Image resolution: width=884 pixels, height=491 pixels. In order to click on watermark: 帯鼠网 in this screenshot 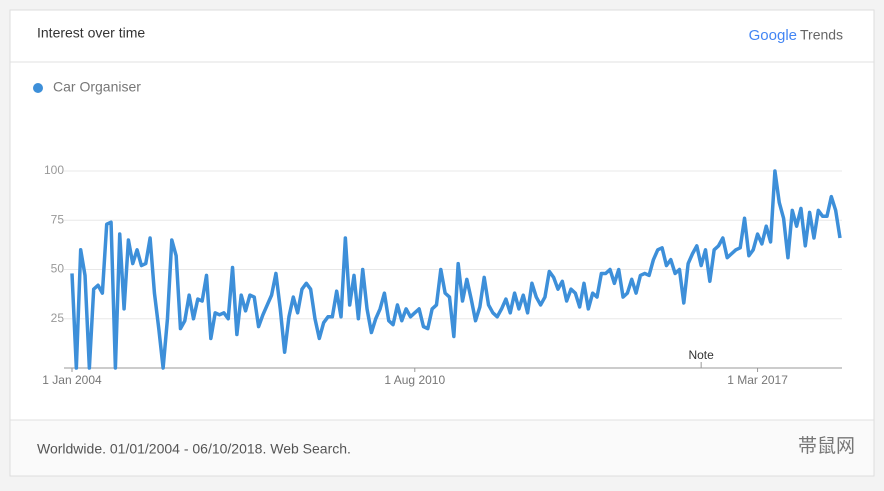, I will do `click(826, 446)`.